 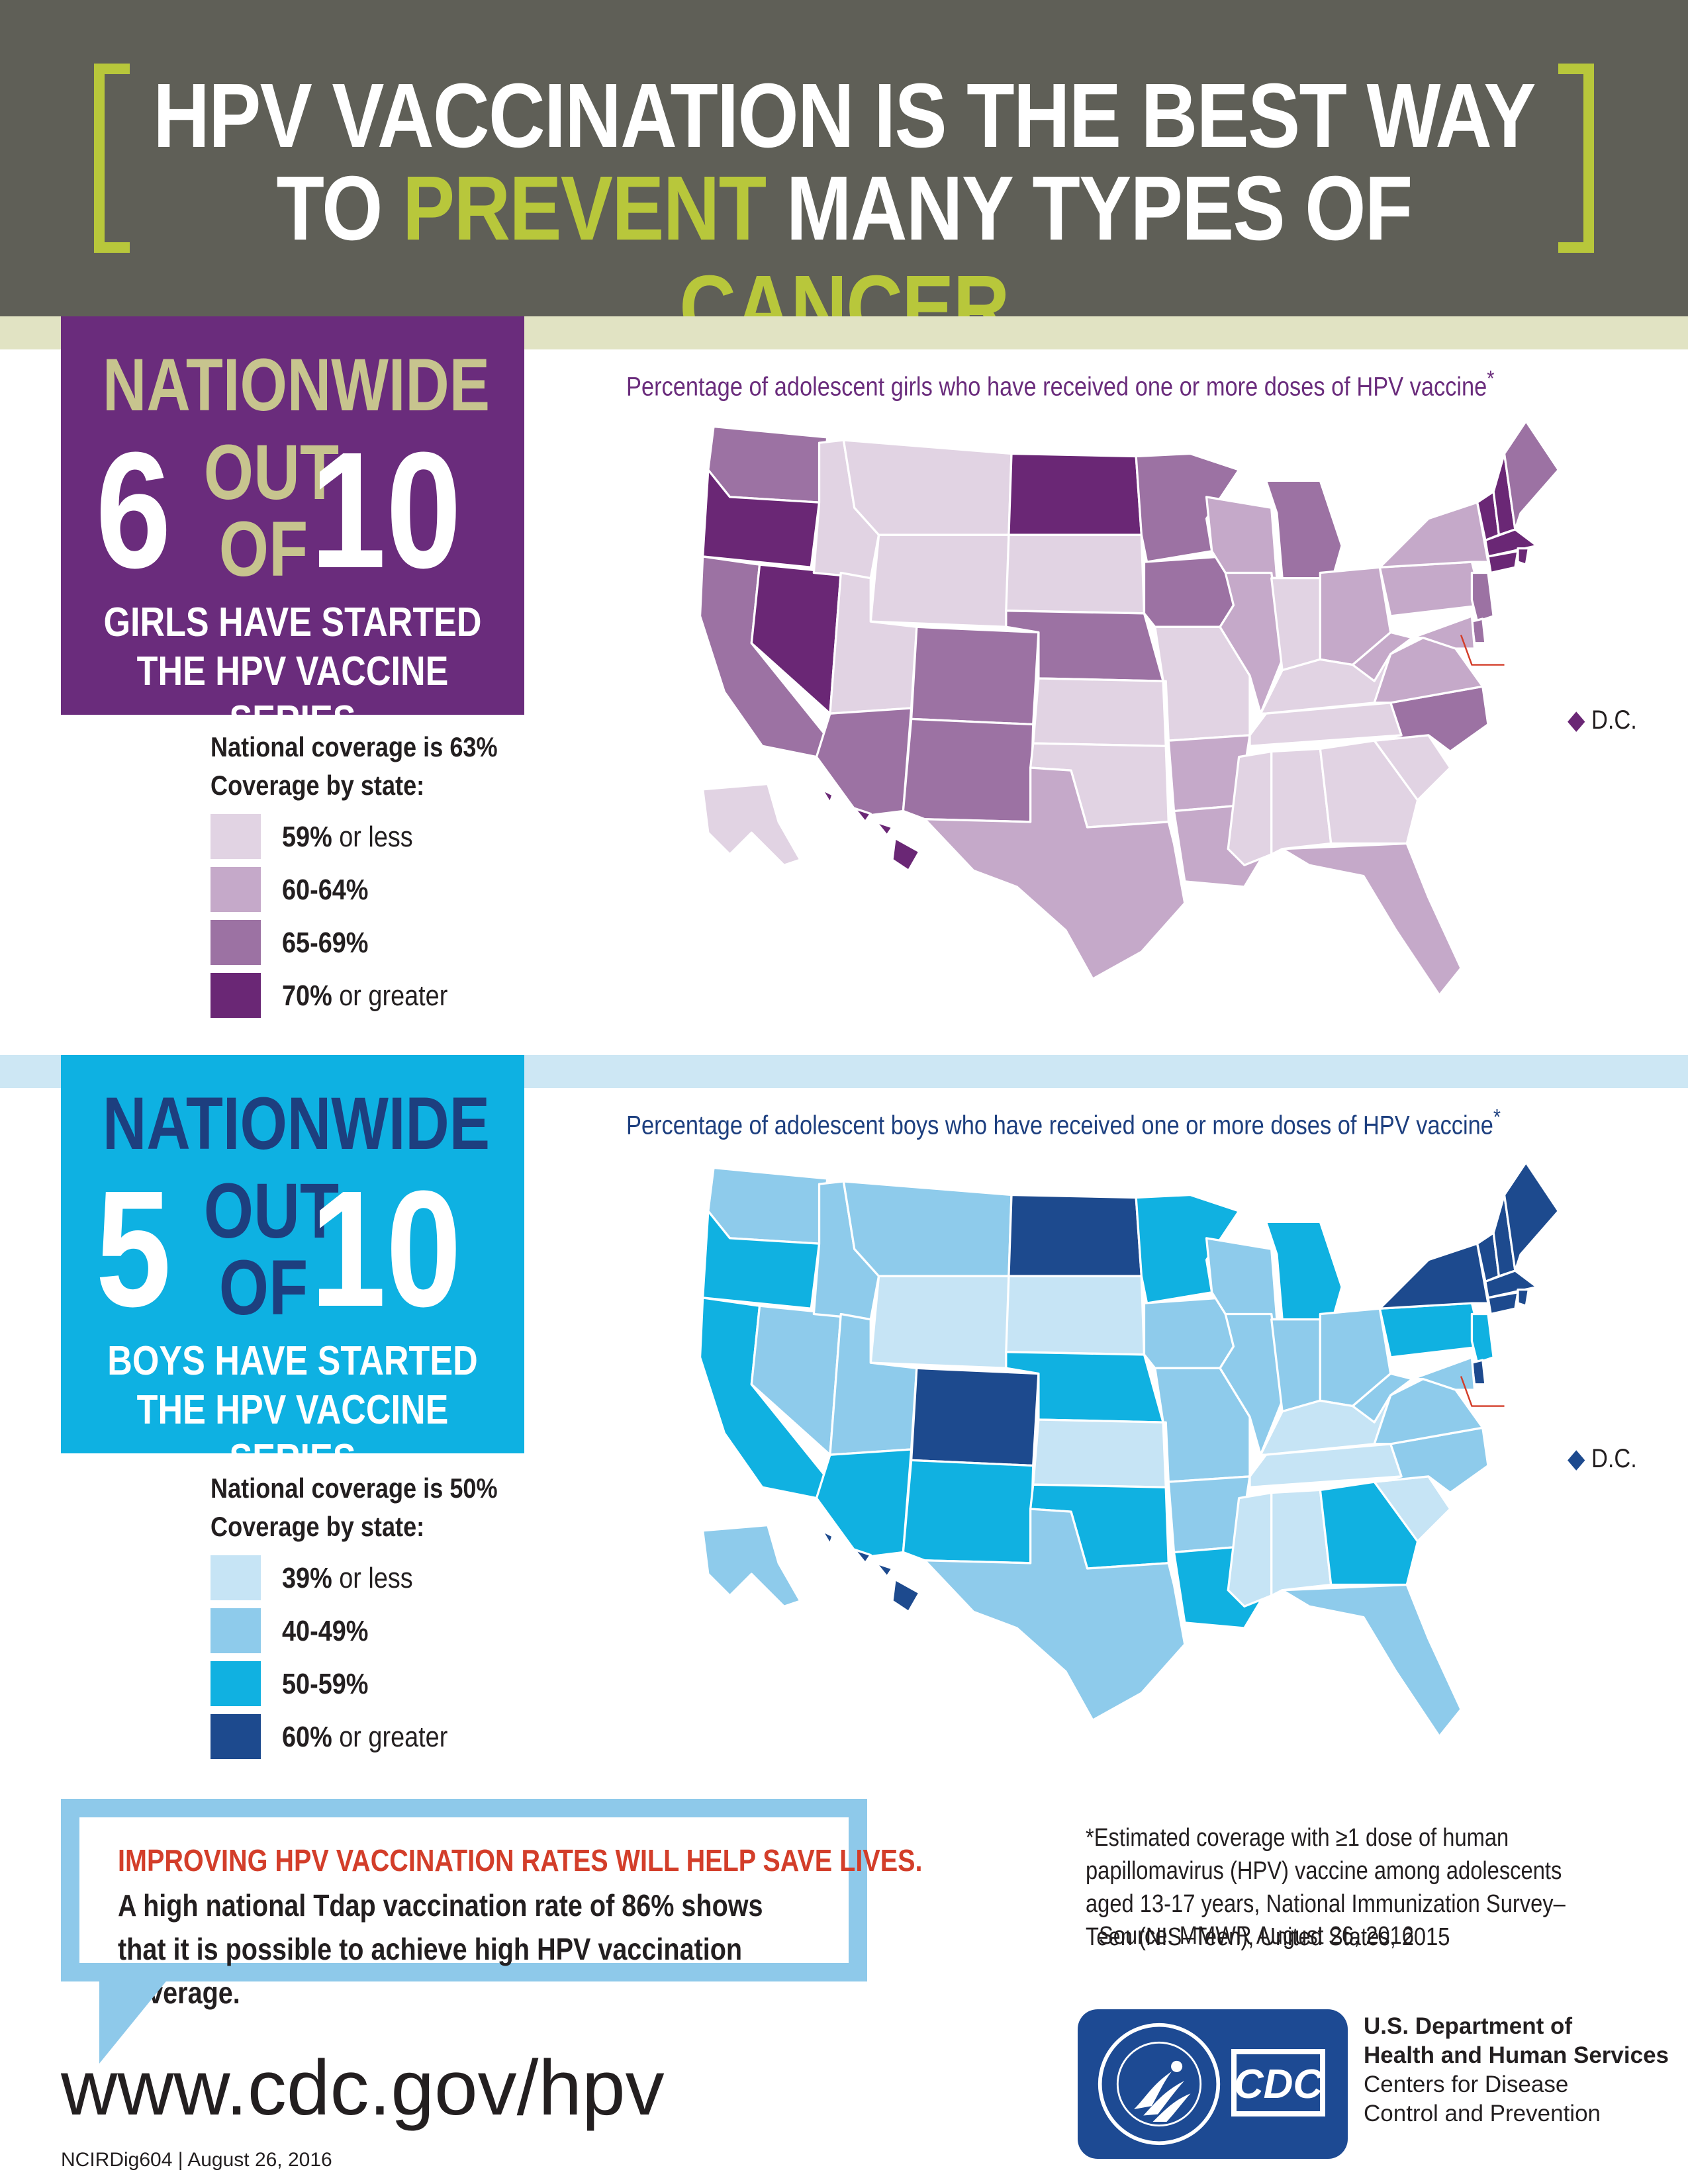 What do you see at coordinates (844, 116) in the screenshot?
I see `title-line-1: HPV VACCINATION IS THE BEST WAY` at bounding box center [844, 116].